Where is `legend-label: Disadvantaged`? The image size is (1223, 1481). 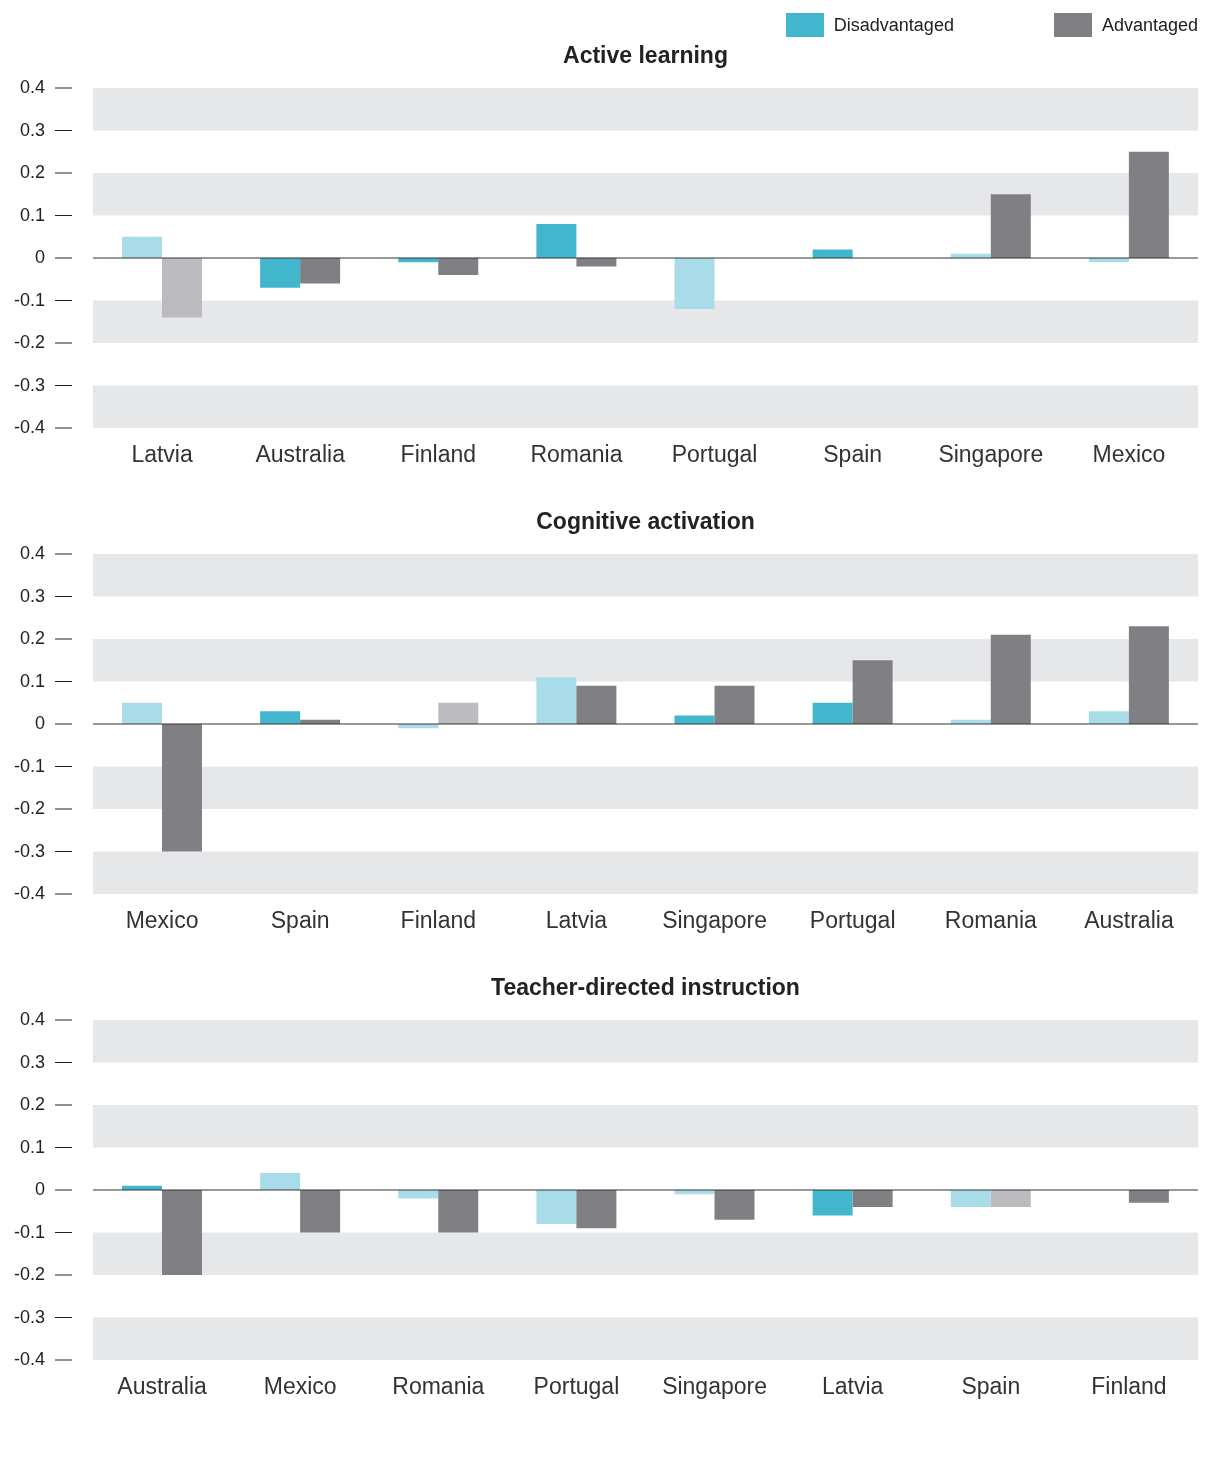 legend-label: Disadvantaged is located at coordinates (893, 25).